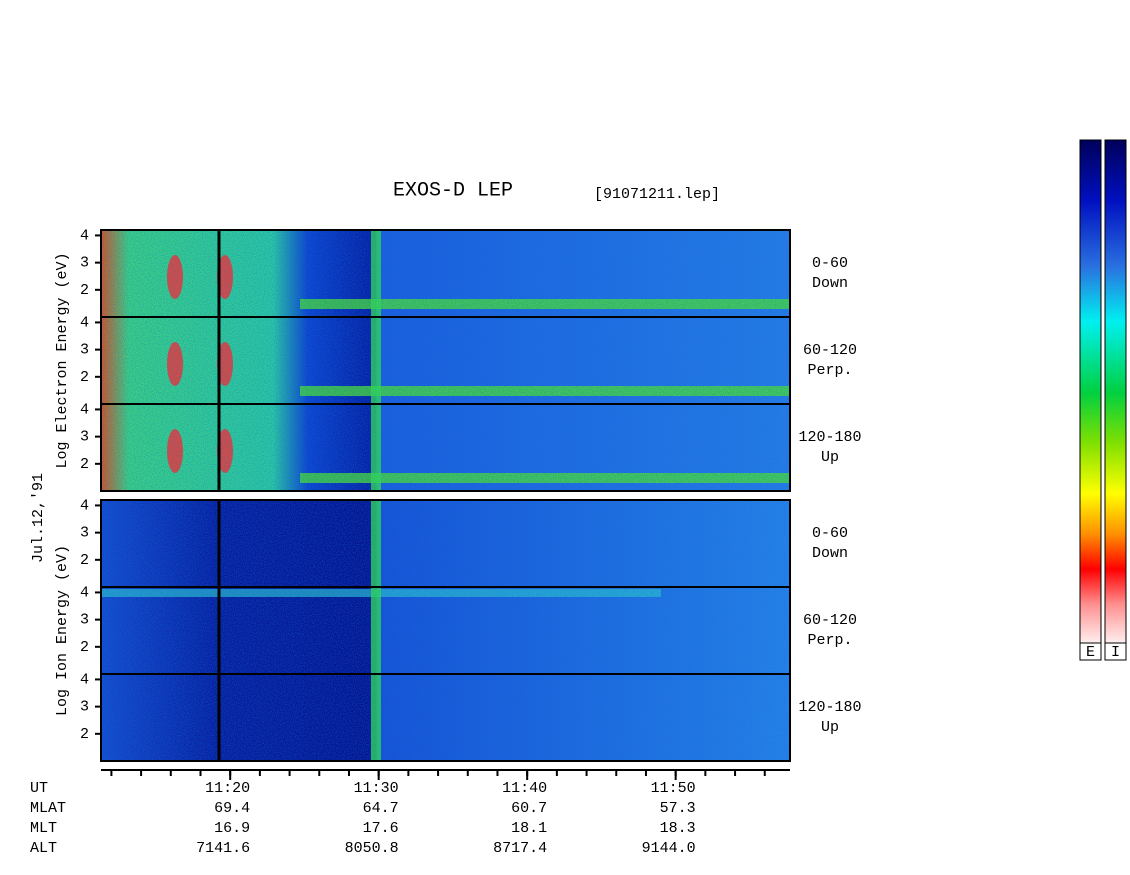 The height and width of the screenshot is (875, 1130). What do you see at coordinates (524, 788) in the screenshot?
I see `x-tick-label: 11:40` at bounding box center [524, 788].